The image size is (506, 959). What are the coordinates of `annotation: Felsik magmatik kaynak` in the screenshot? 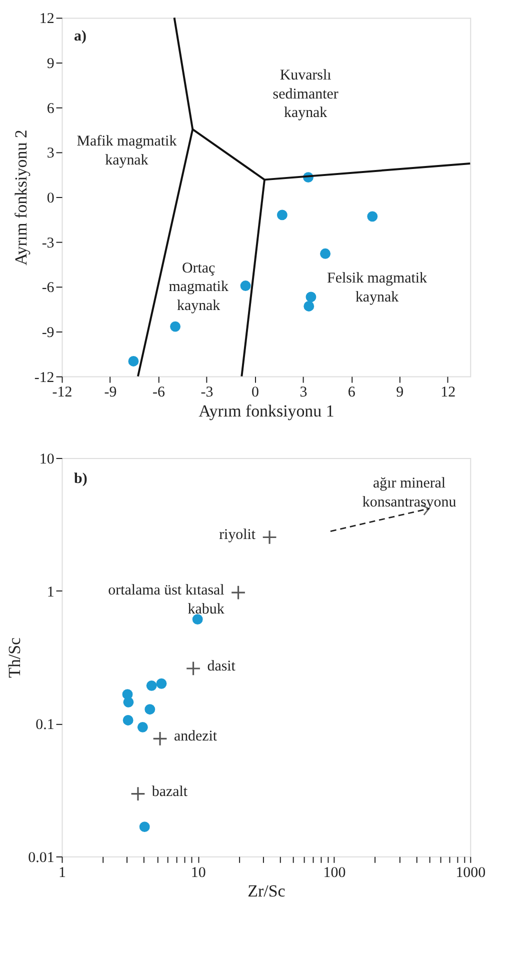 It's located at (377, 288).